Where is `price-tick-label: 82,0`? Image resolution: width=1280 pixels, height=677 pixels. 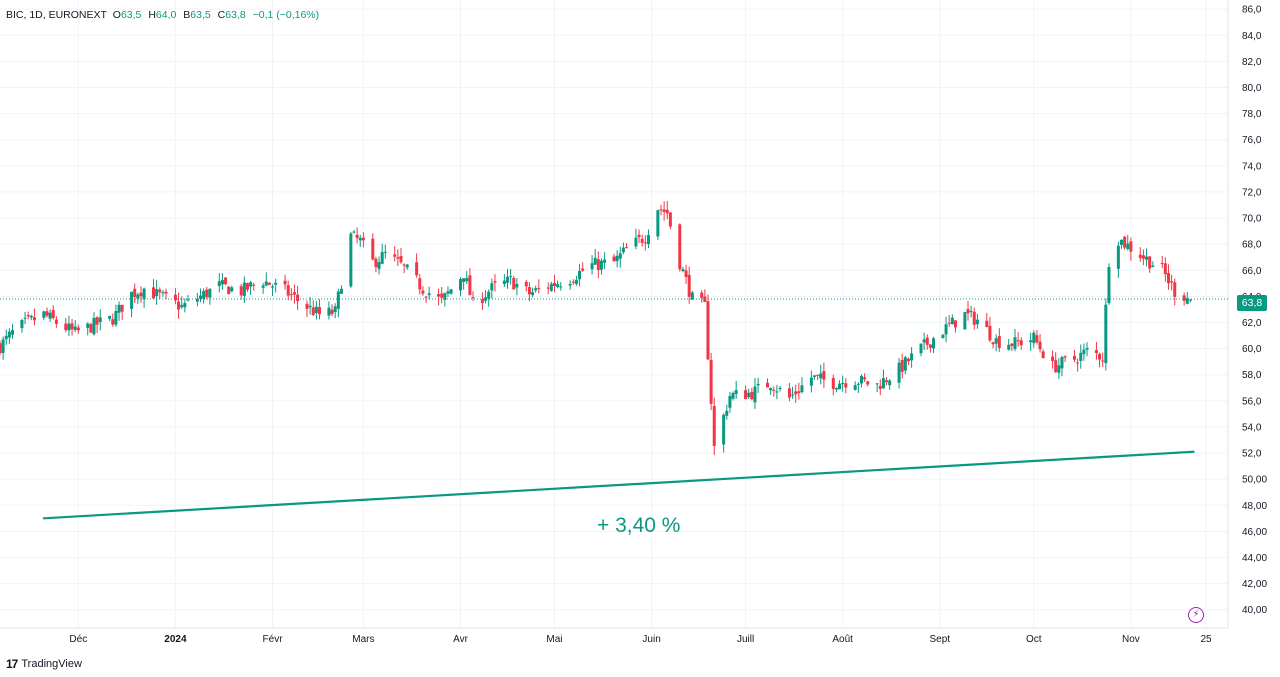
price-tick-label: 82,0 is located at coordinates (1252, 62).